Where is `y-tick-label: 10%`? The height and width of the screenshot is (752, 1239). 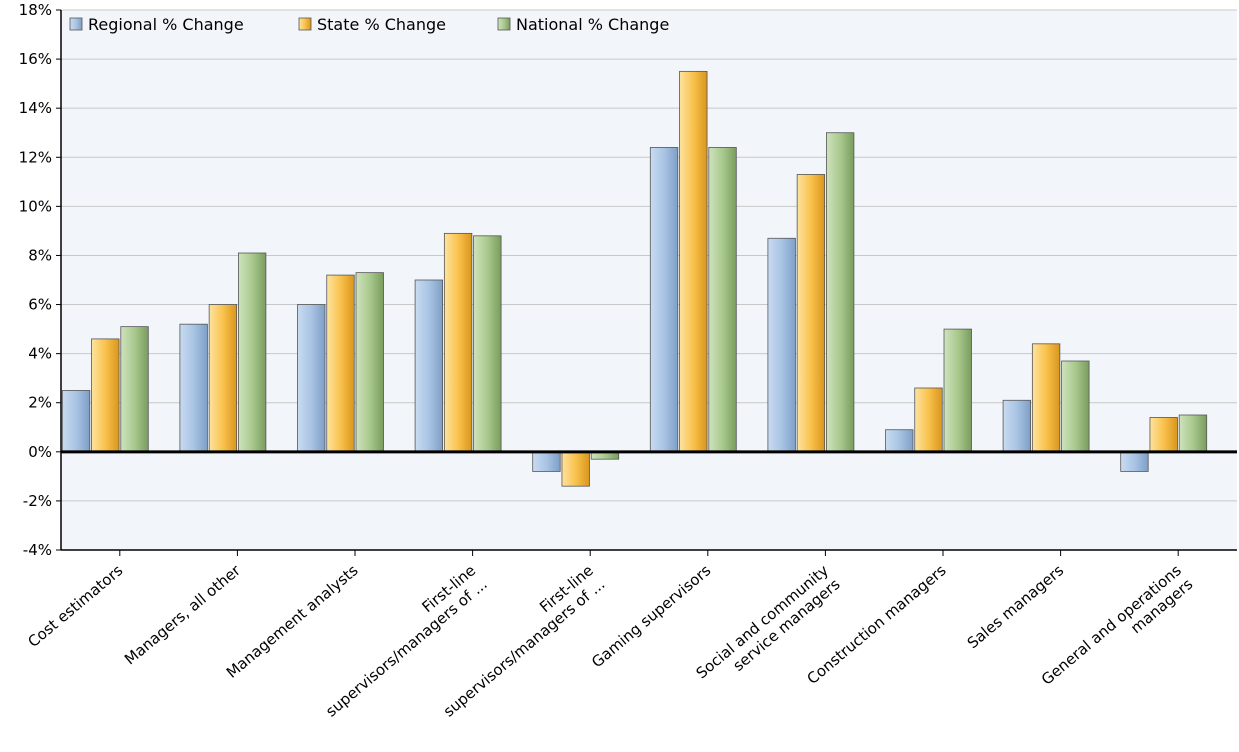 y-tick-label: 10% is located at coordinates (35, 206).